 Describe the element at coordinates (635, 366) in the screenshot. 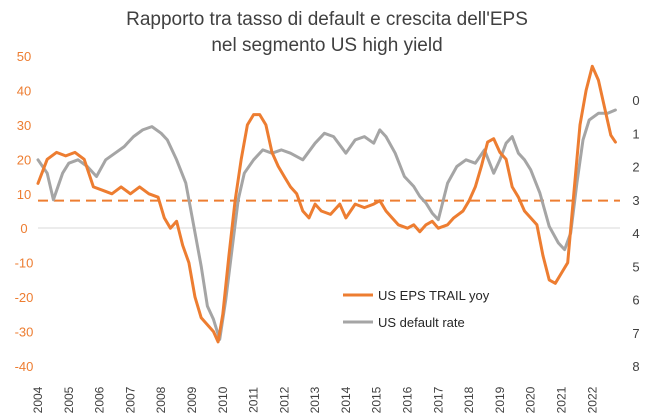

I see `y-right-tick-label: 8` at that location.